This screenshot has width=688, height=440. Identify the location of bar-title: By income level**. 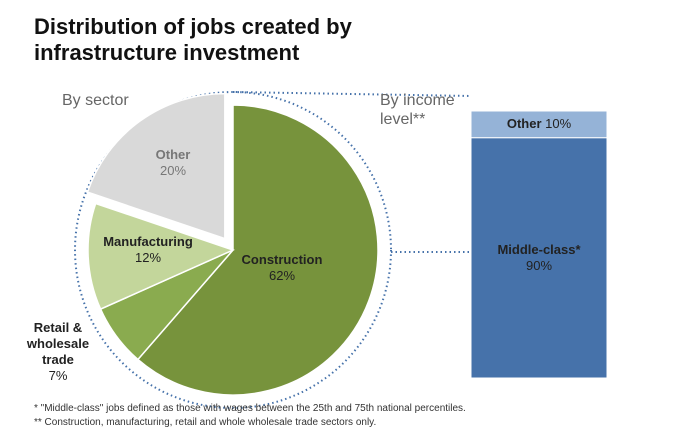
(417, 110).